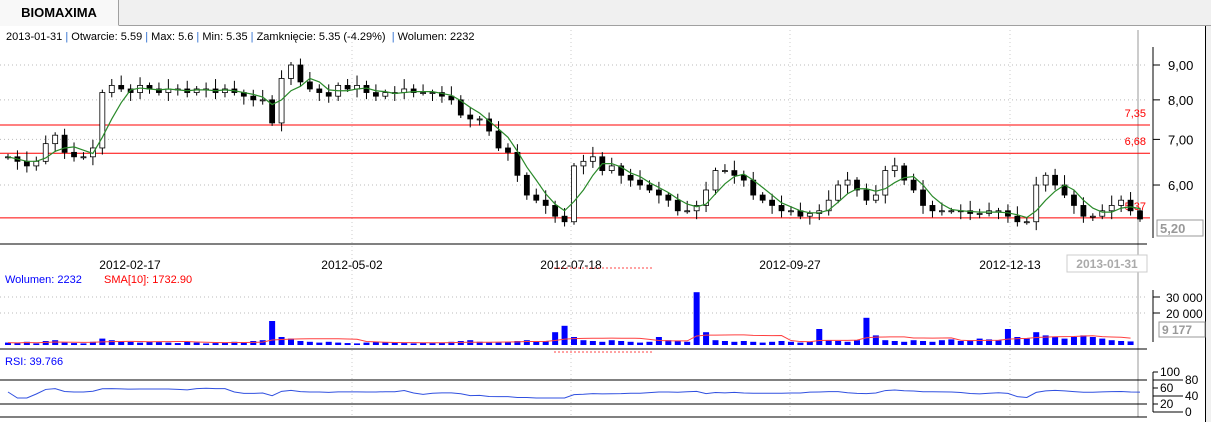  I want to click on volume-label: Wolumen: 2232, so click(43, 280).